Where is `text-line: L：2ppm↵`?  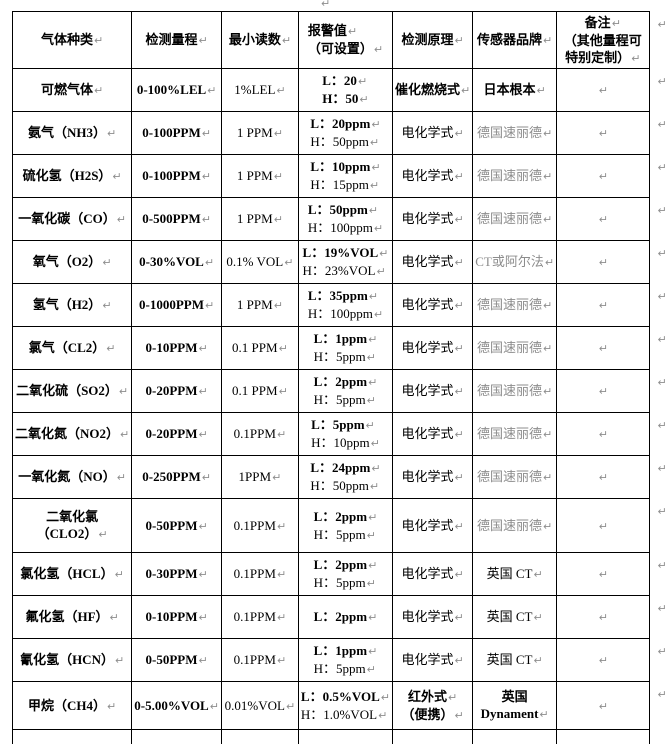 text-line: L：2ppm↵ is located at coordinates (346, 382).